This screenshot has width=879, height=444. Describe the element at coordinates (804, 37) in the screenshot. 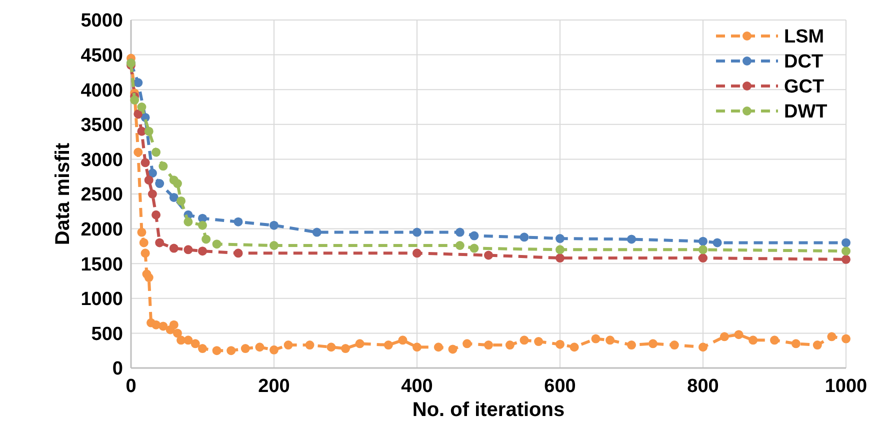

I see `legend-label: LSM` at that location.